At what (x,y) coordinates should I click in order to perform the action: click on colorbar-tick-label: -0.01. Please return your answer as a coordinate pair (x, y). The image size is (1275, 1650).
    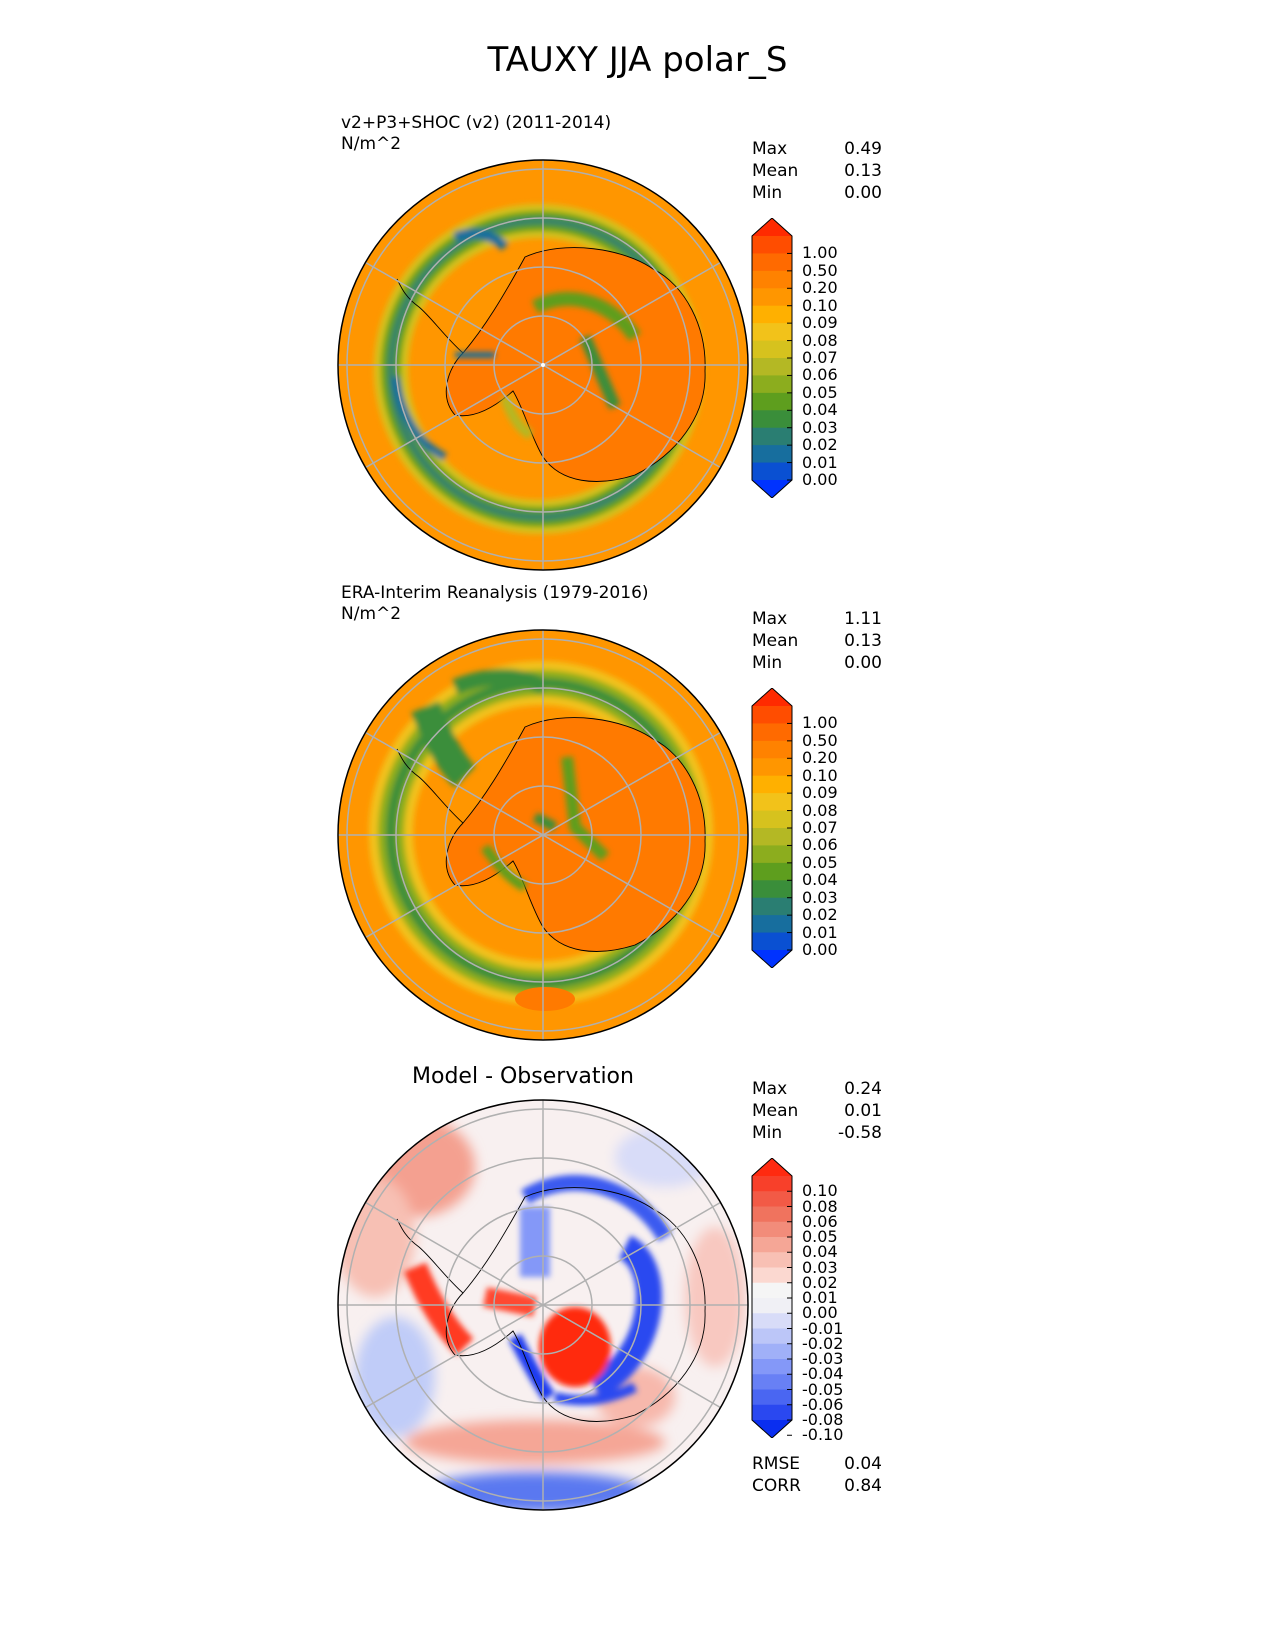
    Looking at the image, I should click on (823, 1328).